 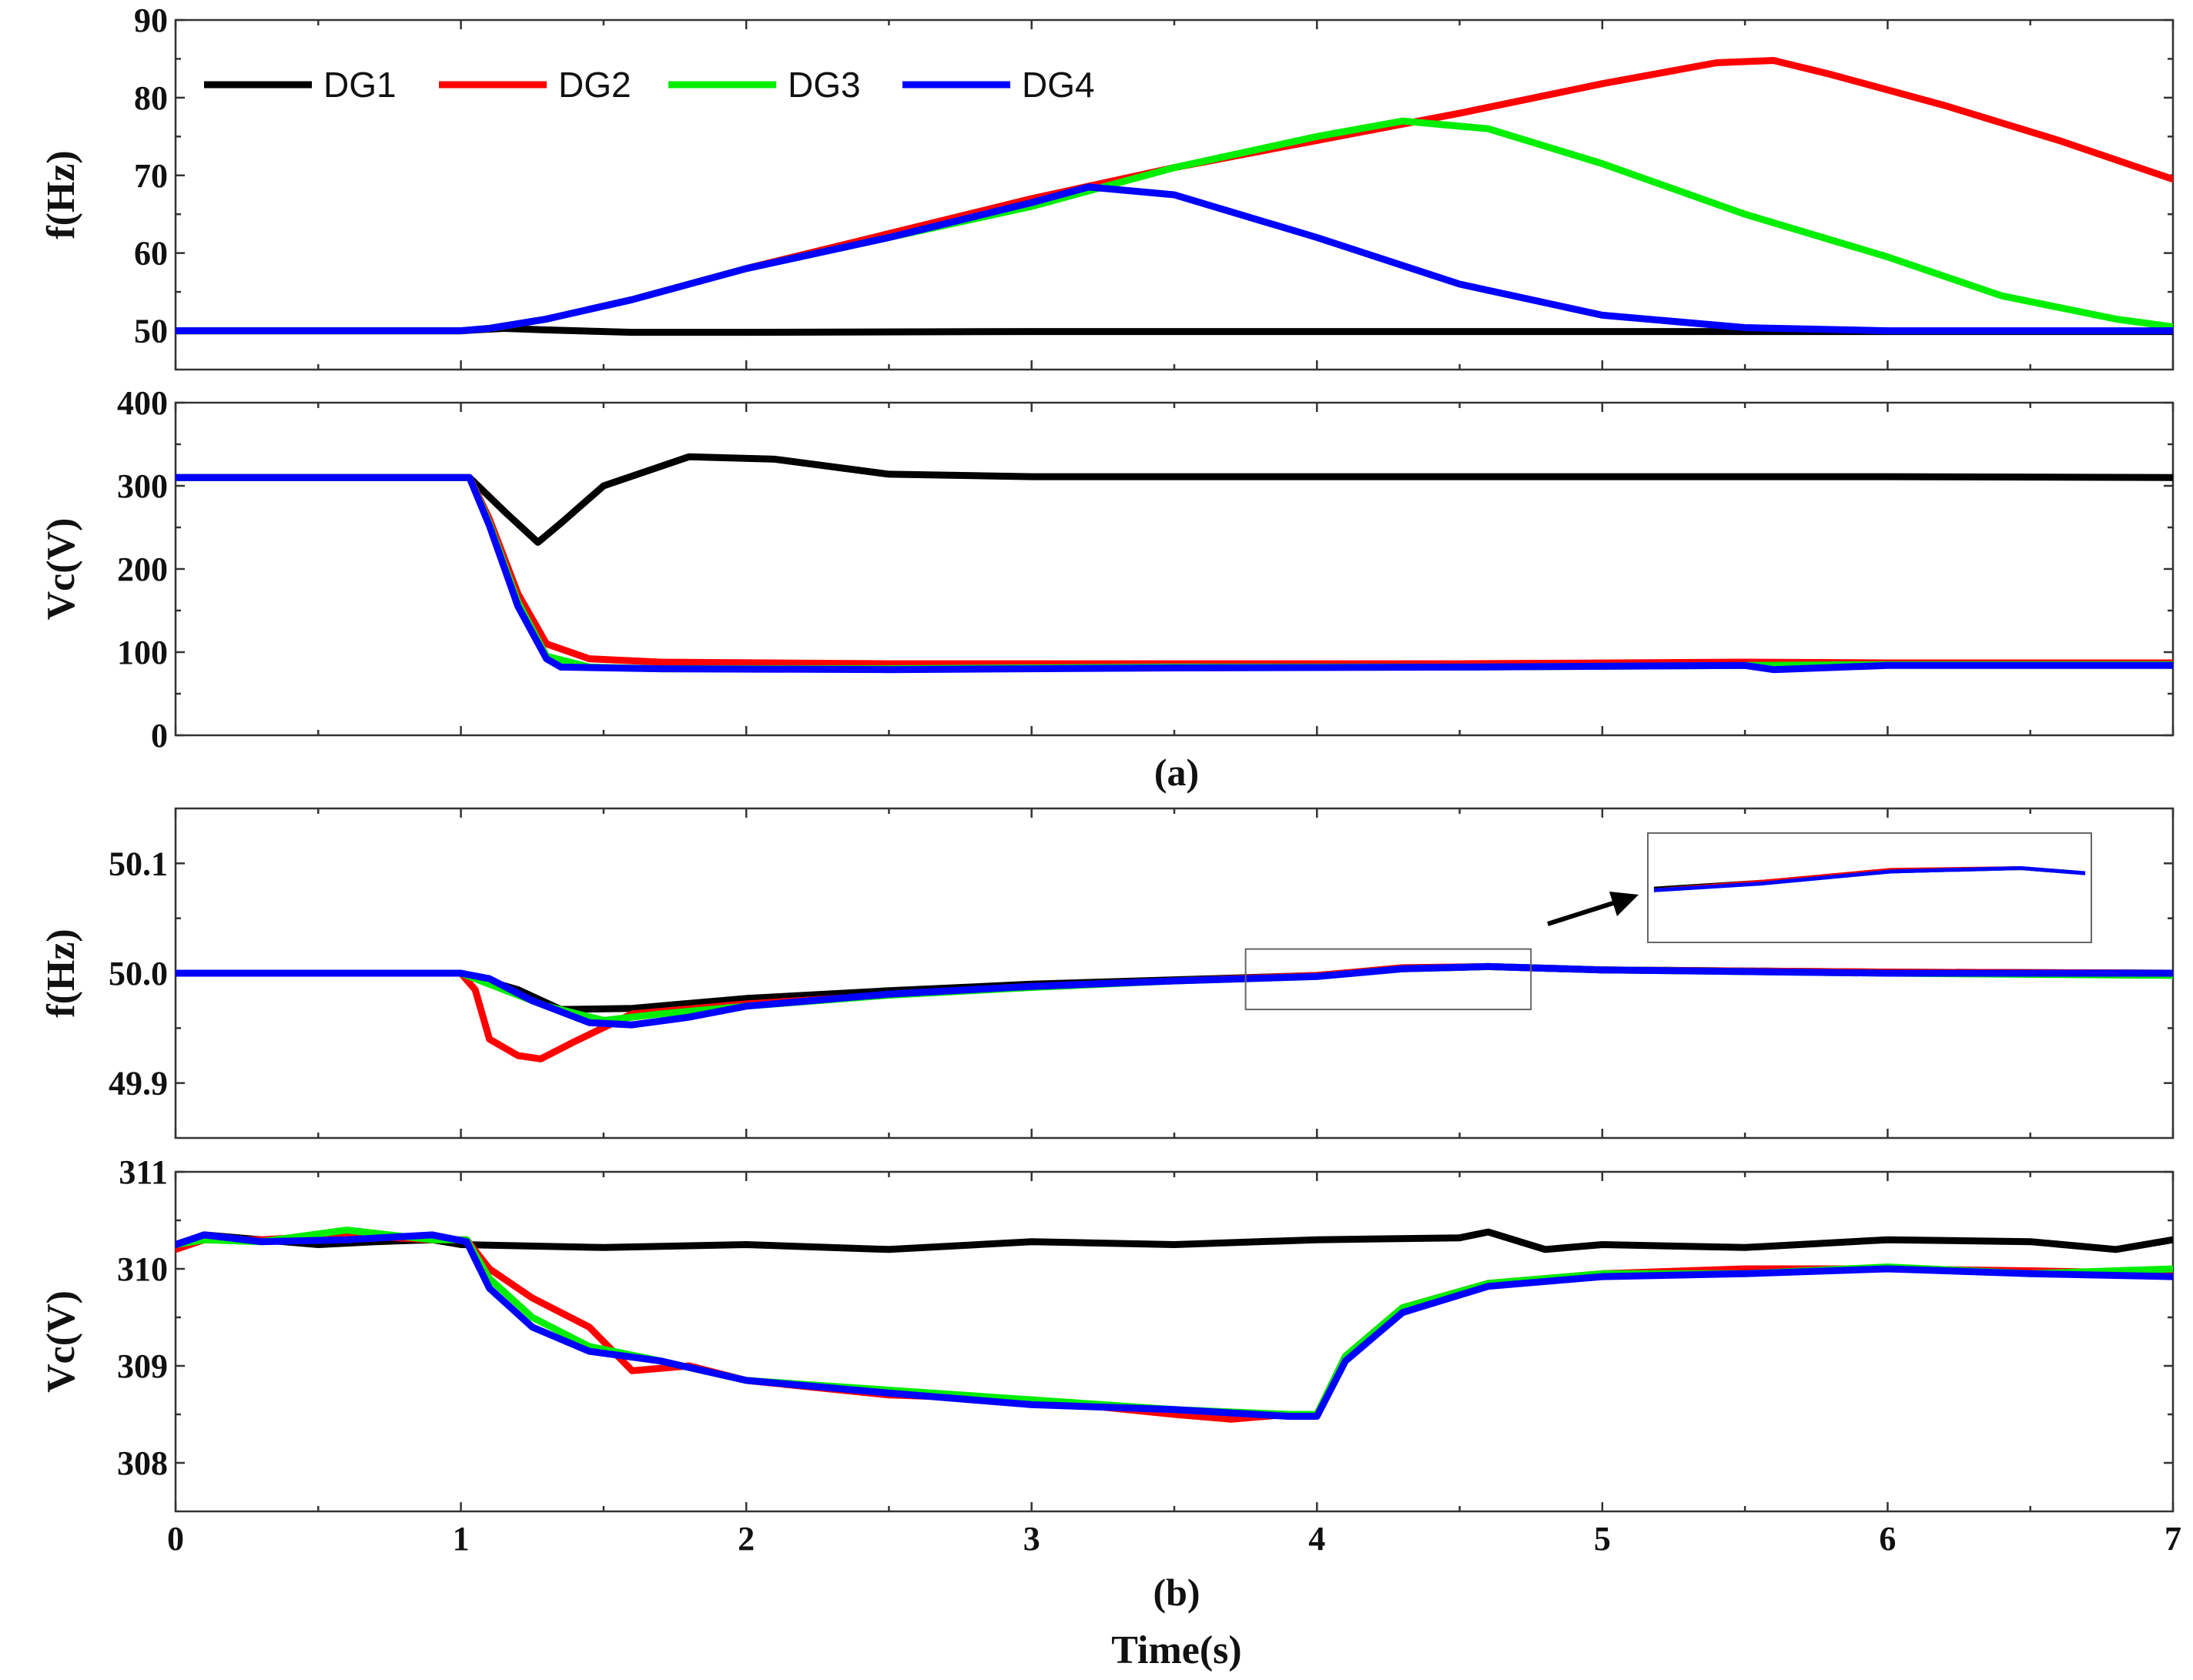 I want to click on y-tick-label: 50.1, so click(x=138, y=864).